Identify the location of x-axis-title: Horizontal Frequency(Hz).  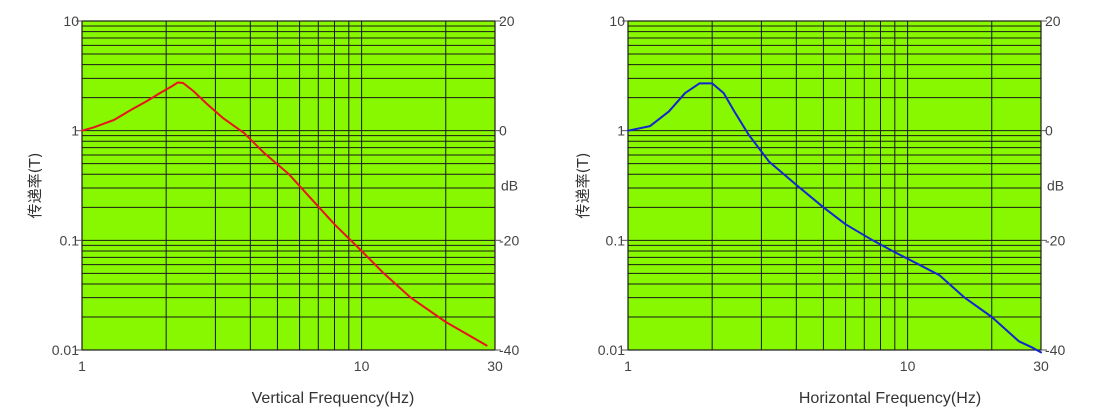
(890, 398).